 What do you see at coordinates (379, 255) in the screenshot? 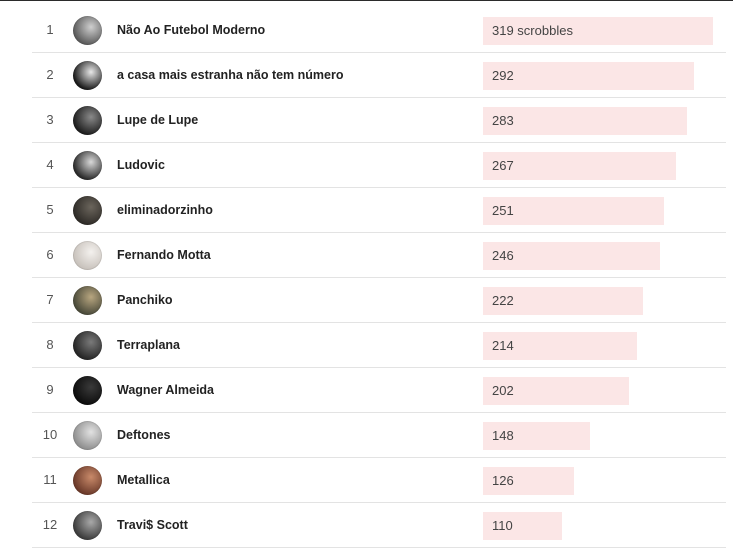
I see `chart-row: 6 Fernando Motta 246` at bounding box center [379, 255].